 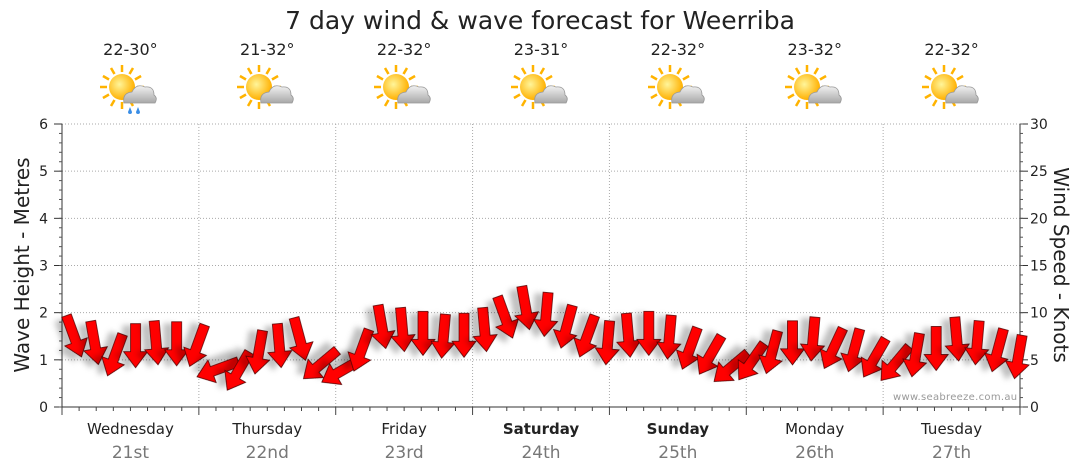 I want to click on day-forecast: 23-31°, so click(x=541, y=79).